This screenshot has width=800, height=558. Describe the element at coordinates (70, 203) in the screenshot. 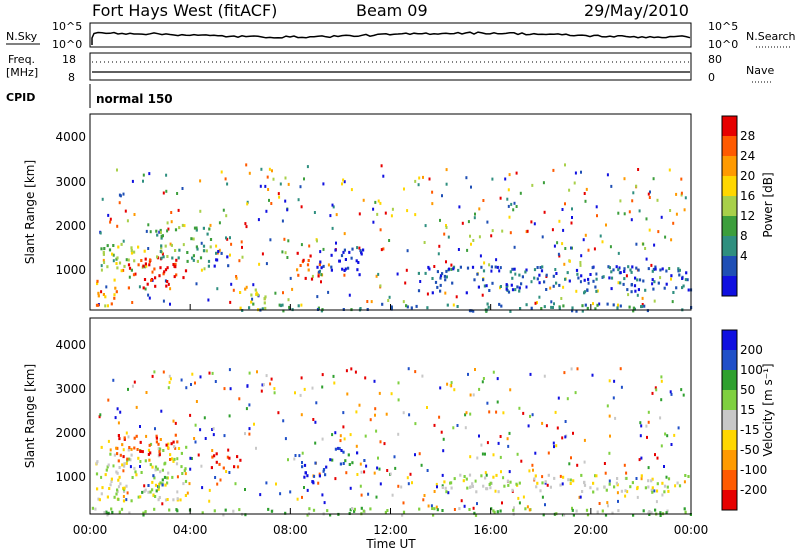

I see `power-yticks: 4000 3000 2000 1000` at that location.